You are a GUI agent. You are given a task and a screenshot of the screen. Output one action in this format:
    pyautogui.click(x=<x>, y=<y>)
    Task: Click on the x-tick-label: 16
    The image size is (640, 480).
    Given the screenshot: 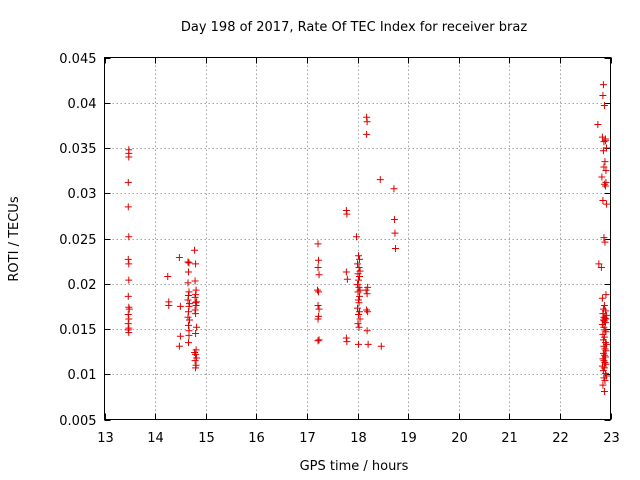 What is the action you would take?
    pyautogui.click(x=256, y=438)
    